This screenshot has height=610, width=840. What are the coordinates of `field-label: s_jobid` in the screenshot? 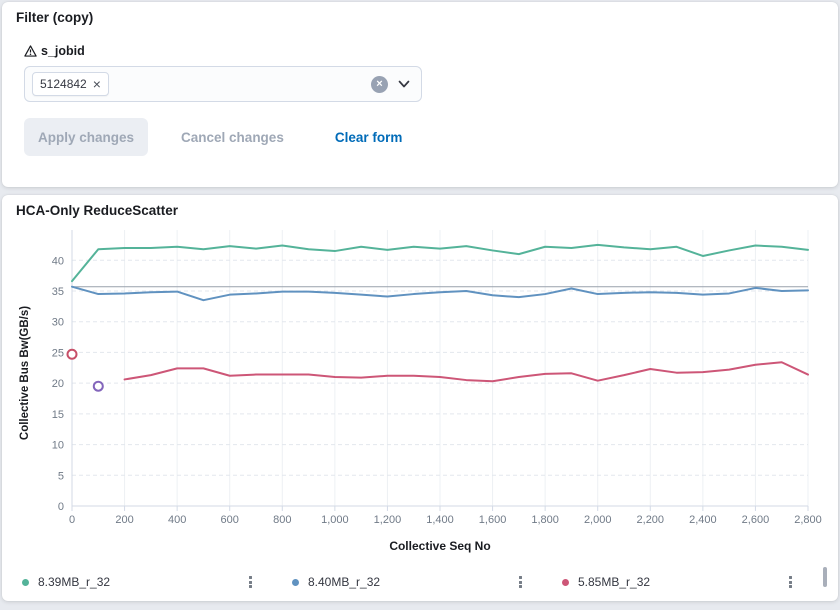 It's located at (63, 51).